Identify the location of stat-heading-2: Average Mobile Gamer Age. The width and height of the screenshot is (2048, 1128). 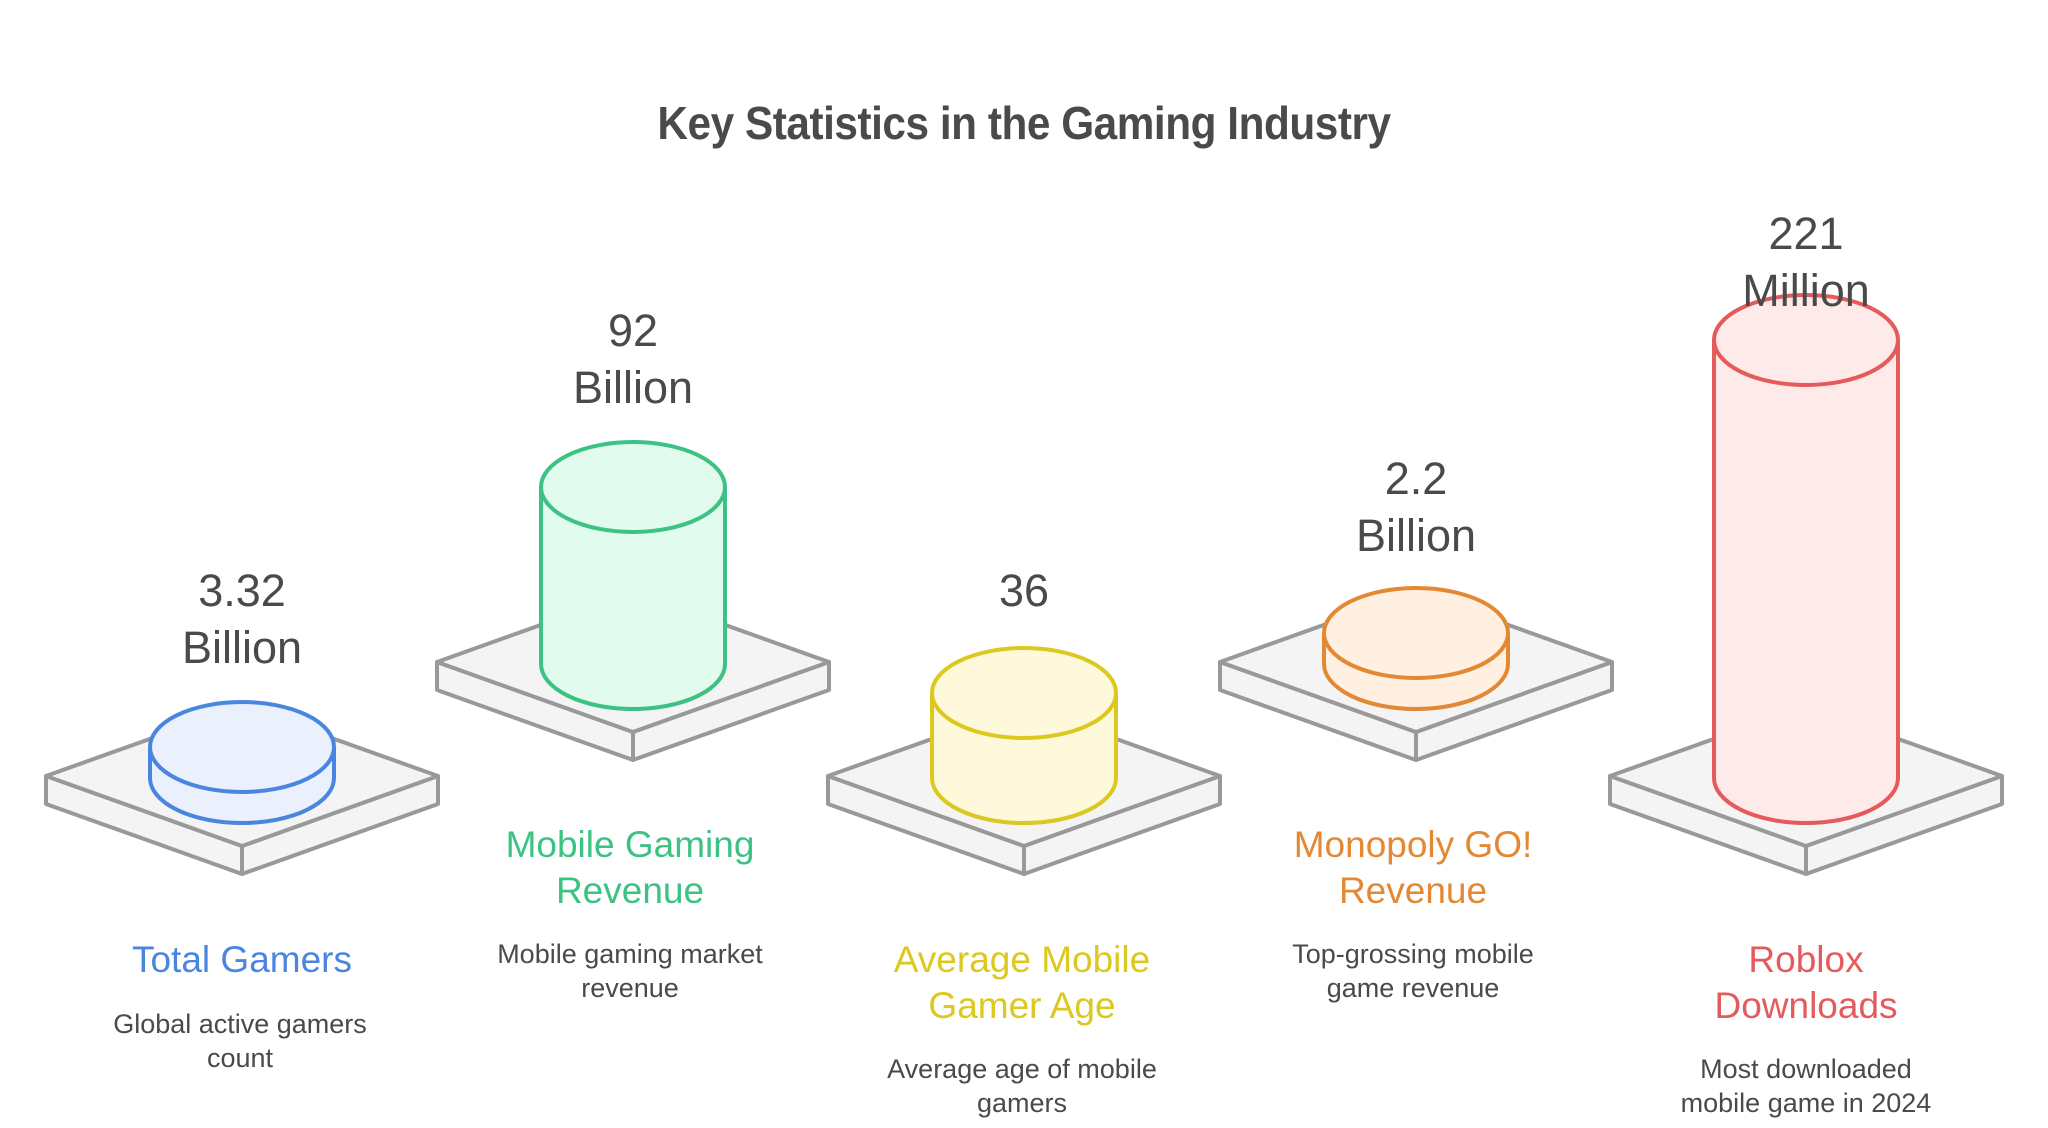
(1022, 983).